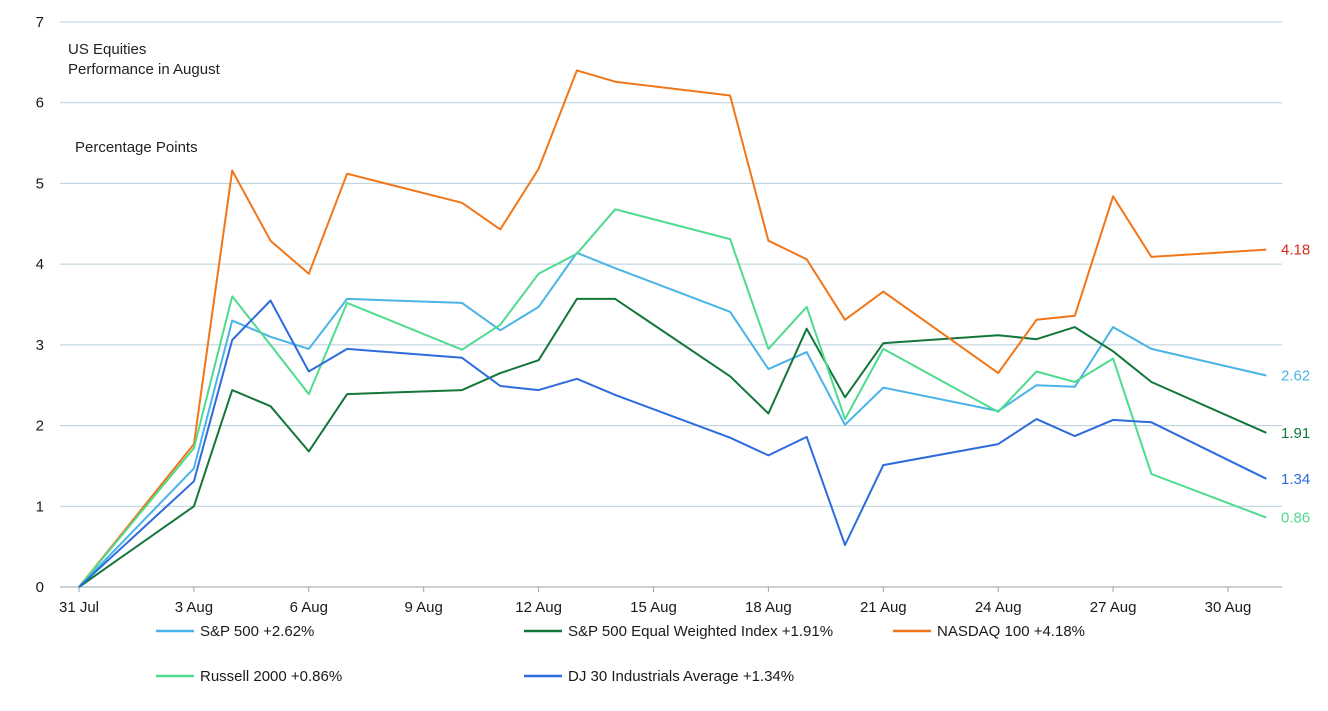 The image size is (1328, 711). I want to click on y-tick-label: 4, so click(40, 264).